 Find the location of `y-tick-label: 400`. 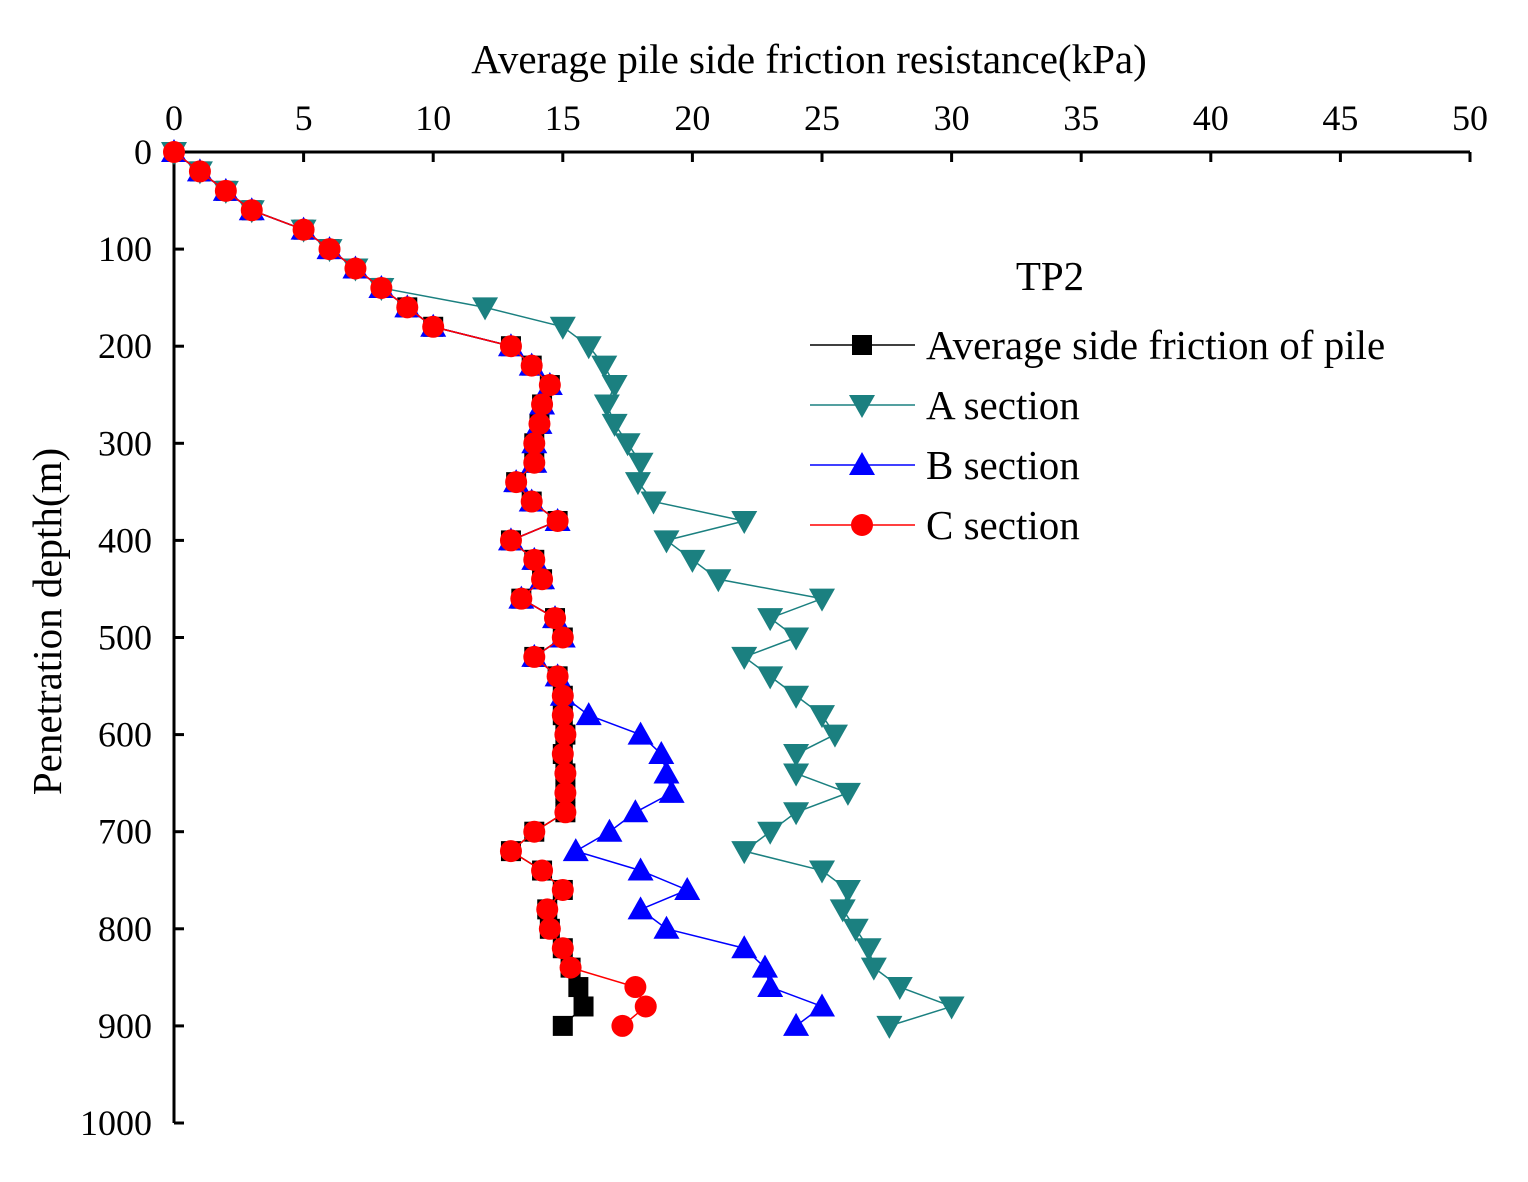

y-tick-label: 400 is located at coordinates (125, 540).